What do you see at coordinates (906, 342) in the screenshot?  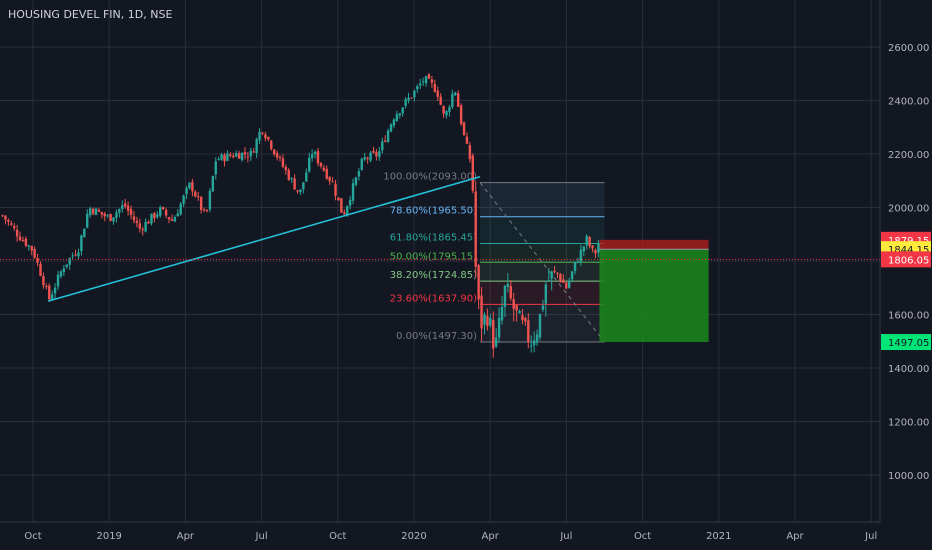 I see `price-marker-box` at bounding box center [906, 342].